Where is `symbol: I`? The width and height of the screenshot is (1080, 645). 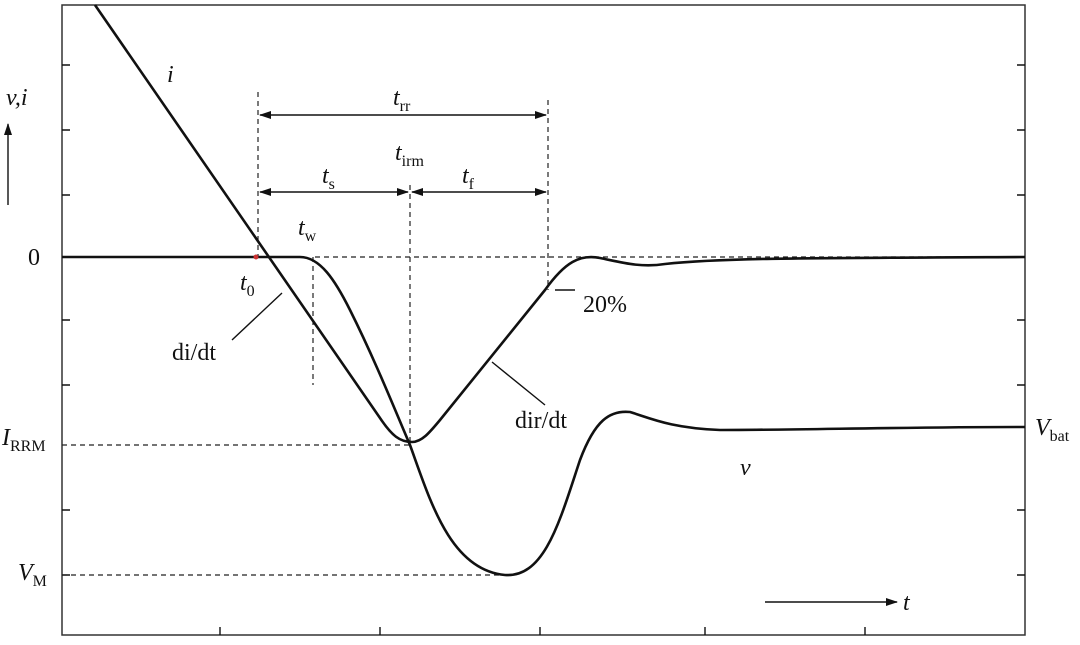 symbol: I is located at coordinates (6, 438).